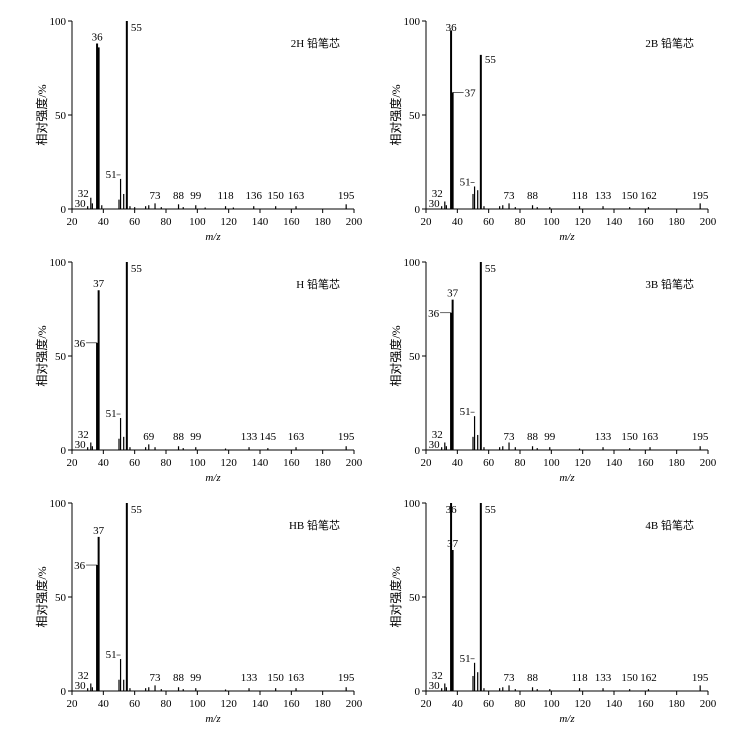 This screenshot has height=740, width=750. What do you see at coordinates (314, 525) in the screenshot?
I see `panel-title: HB 铅笔芯` at bounding box center [314, 525].